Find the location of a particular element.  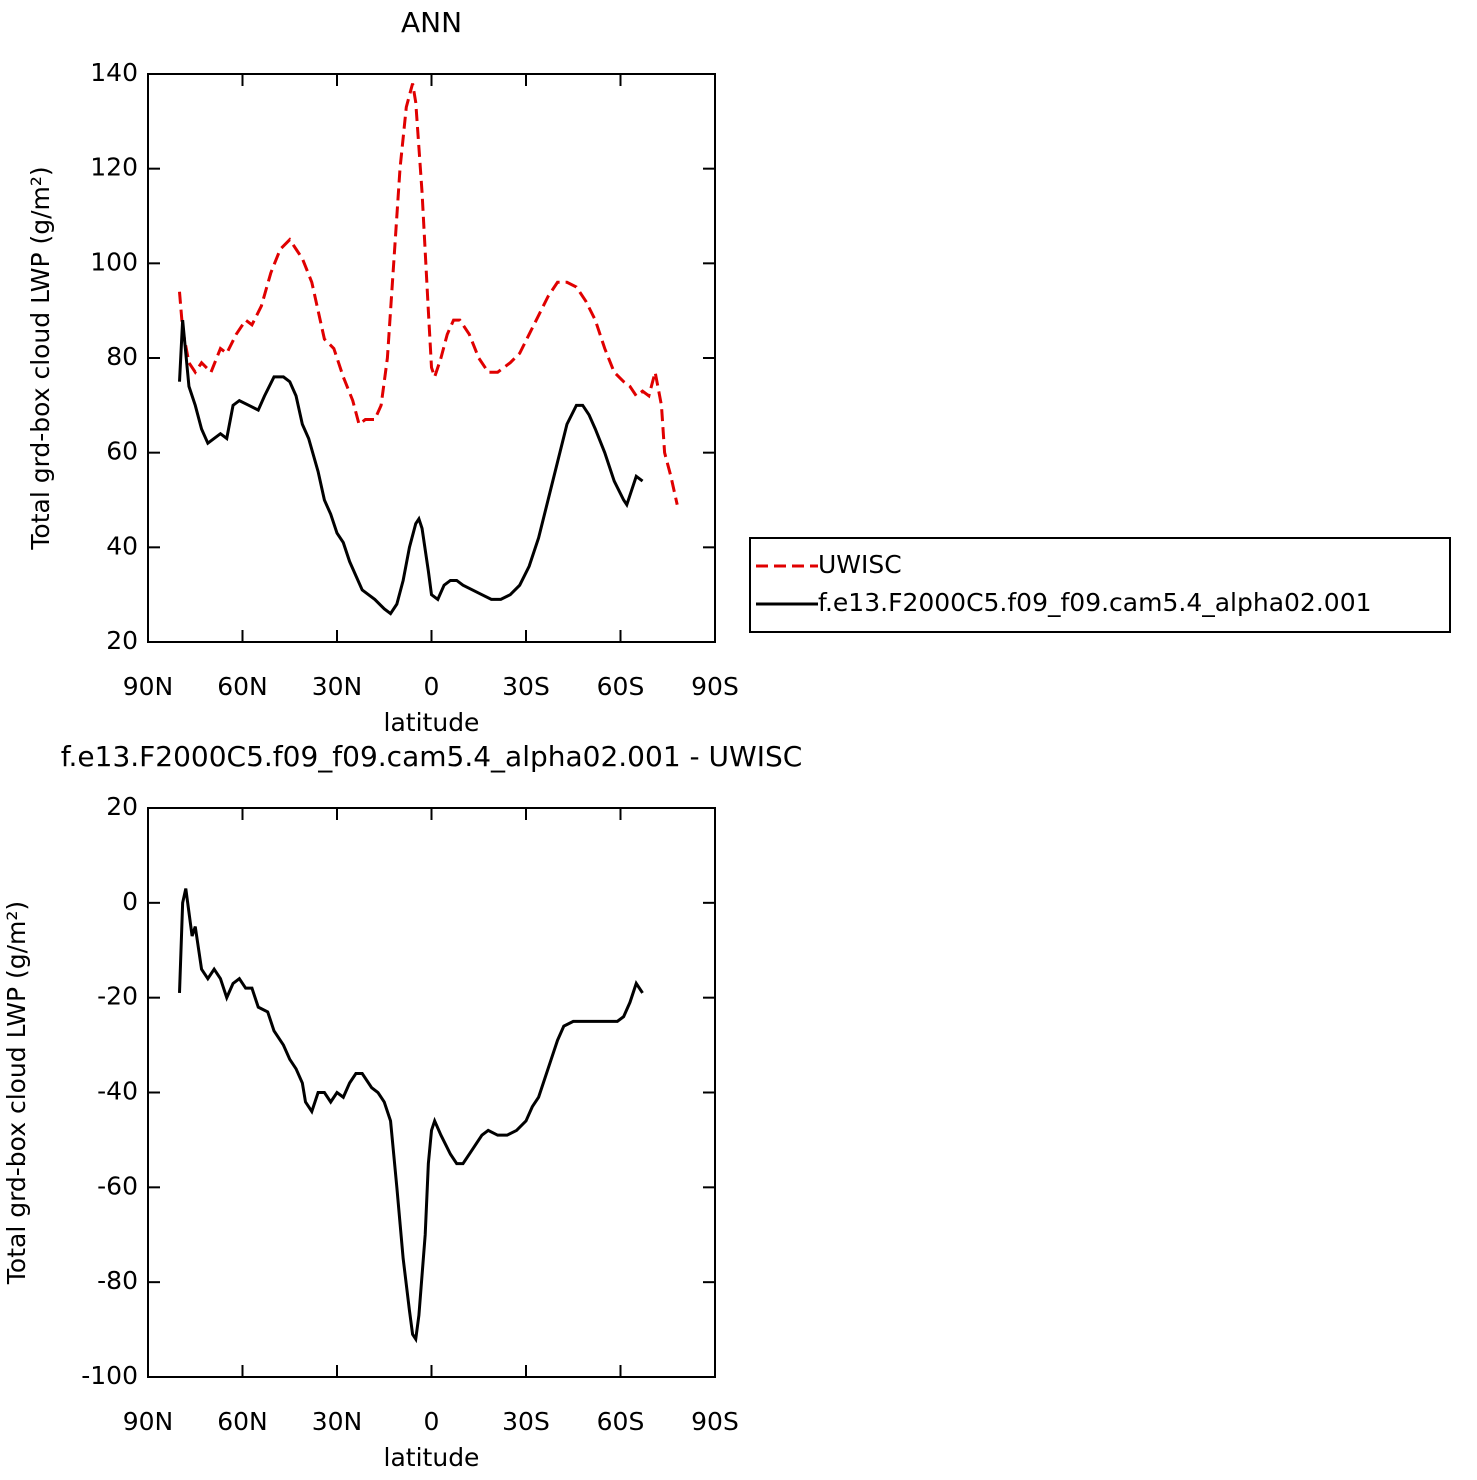

y-tick-label: -80 is located at coordinates (117, 1280).